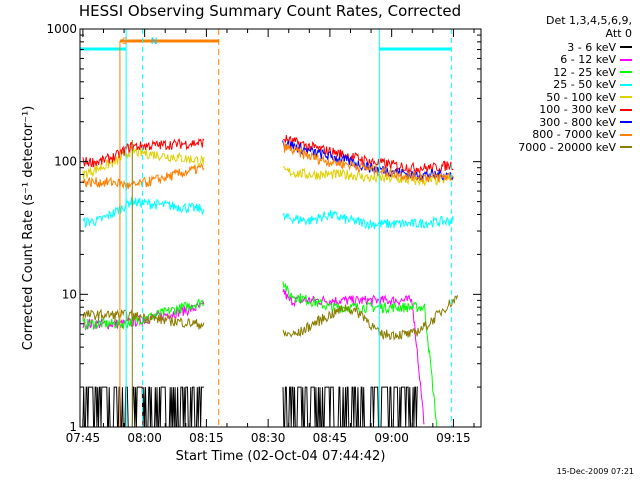  What do you see at coordinates (581, 97) in the screenshot?
I see `legend-label: 50 - 100 keV` at bounding box center [581, 97].